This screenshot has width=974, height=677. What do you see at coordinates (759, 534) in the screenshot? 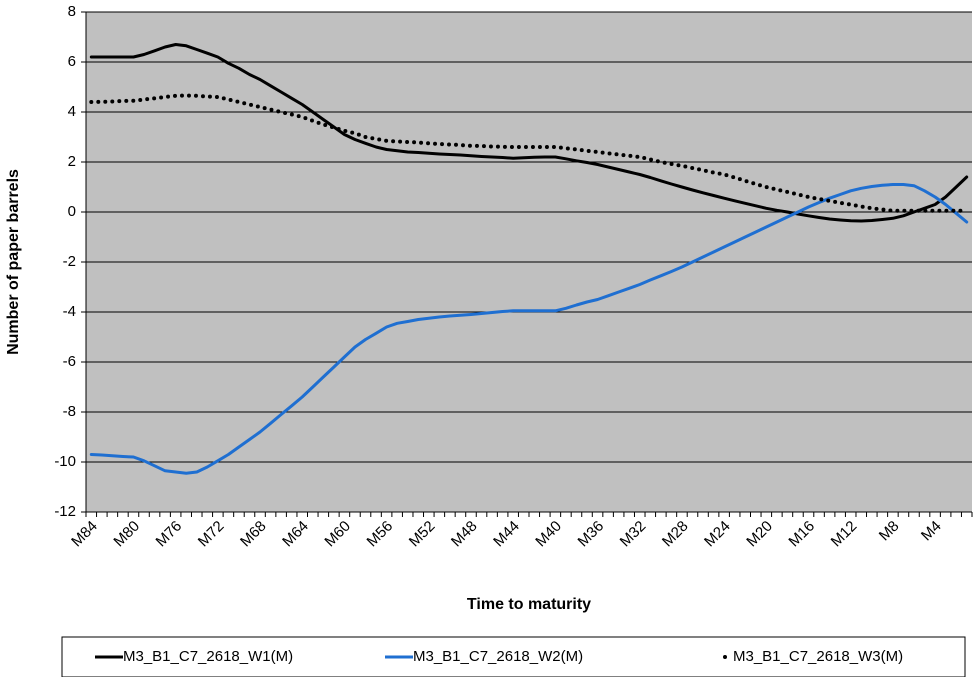
I see `x-tick-label: M20` at bounding box center [759, 534].